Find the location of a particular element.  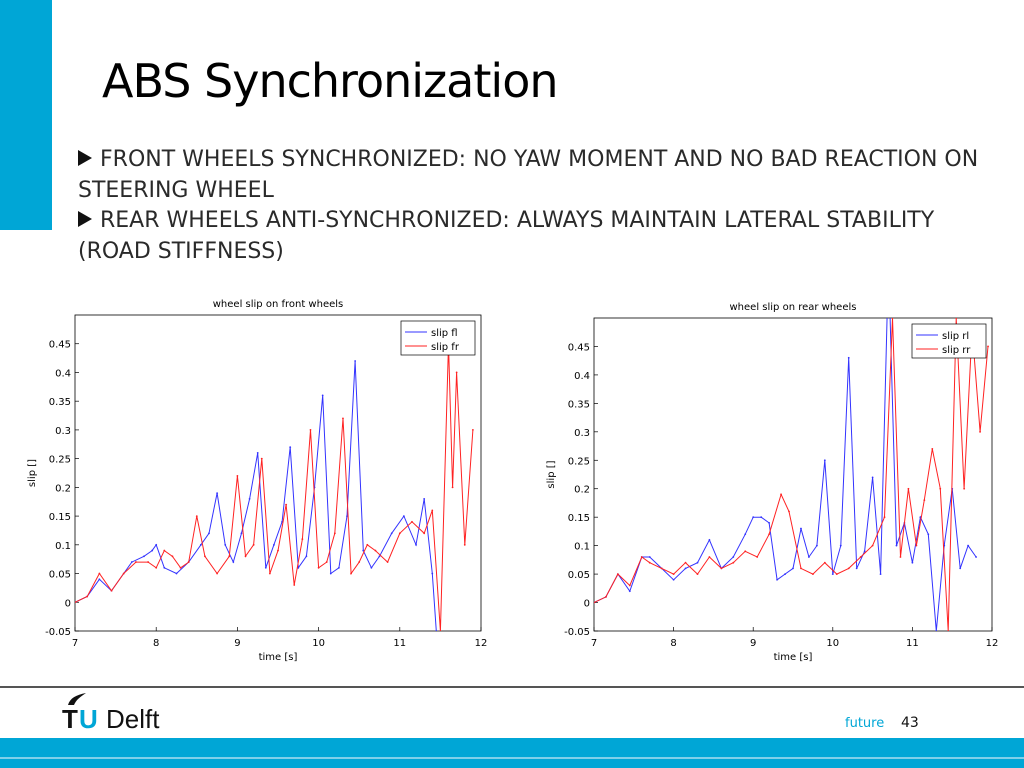

footer-strip-line is located at coordinates (512, 758).